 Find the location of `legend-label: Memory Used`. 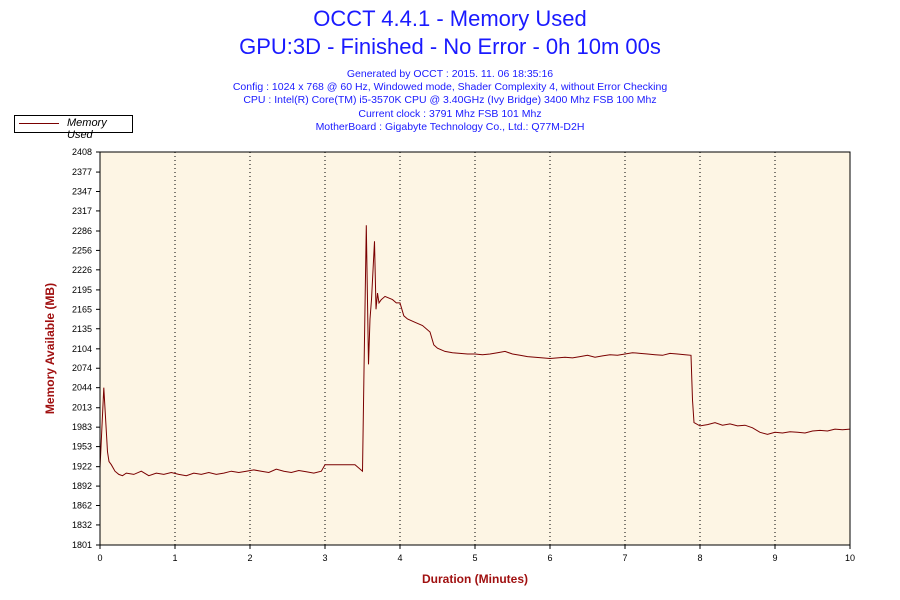

legend-label: Memory Used is located at coordinates (87, 129).